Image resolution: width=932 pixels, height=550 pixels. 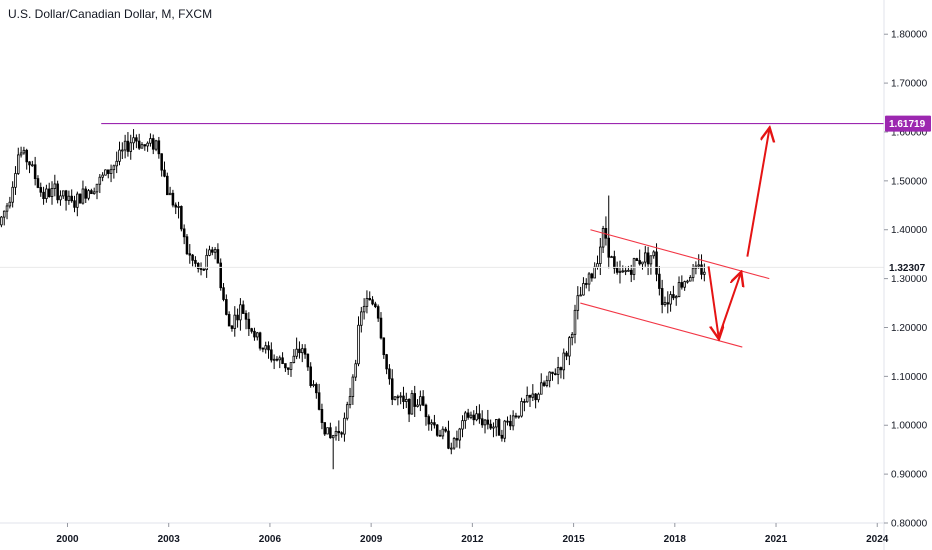 I want to click on x-tick-label: 2015, so click(x=573, y=539).